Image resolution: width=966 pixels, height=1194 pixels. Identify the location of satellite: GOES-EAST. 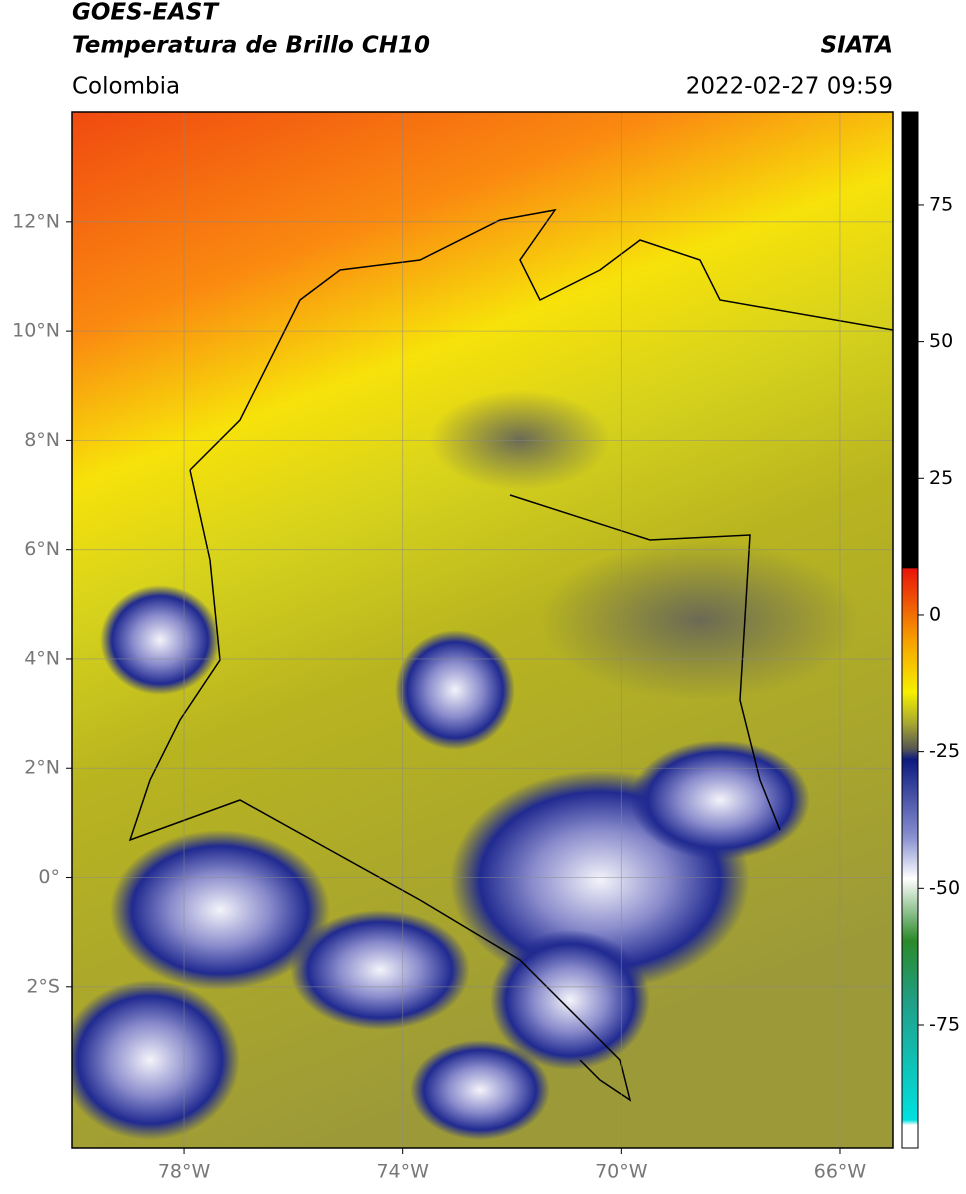
(146, 13).